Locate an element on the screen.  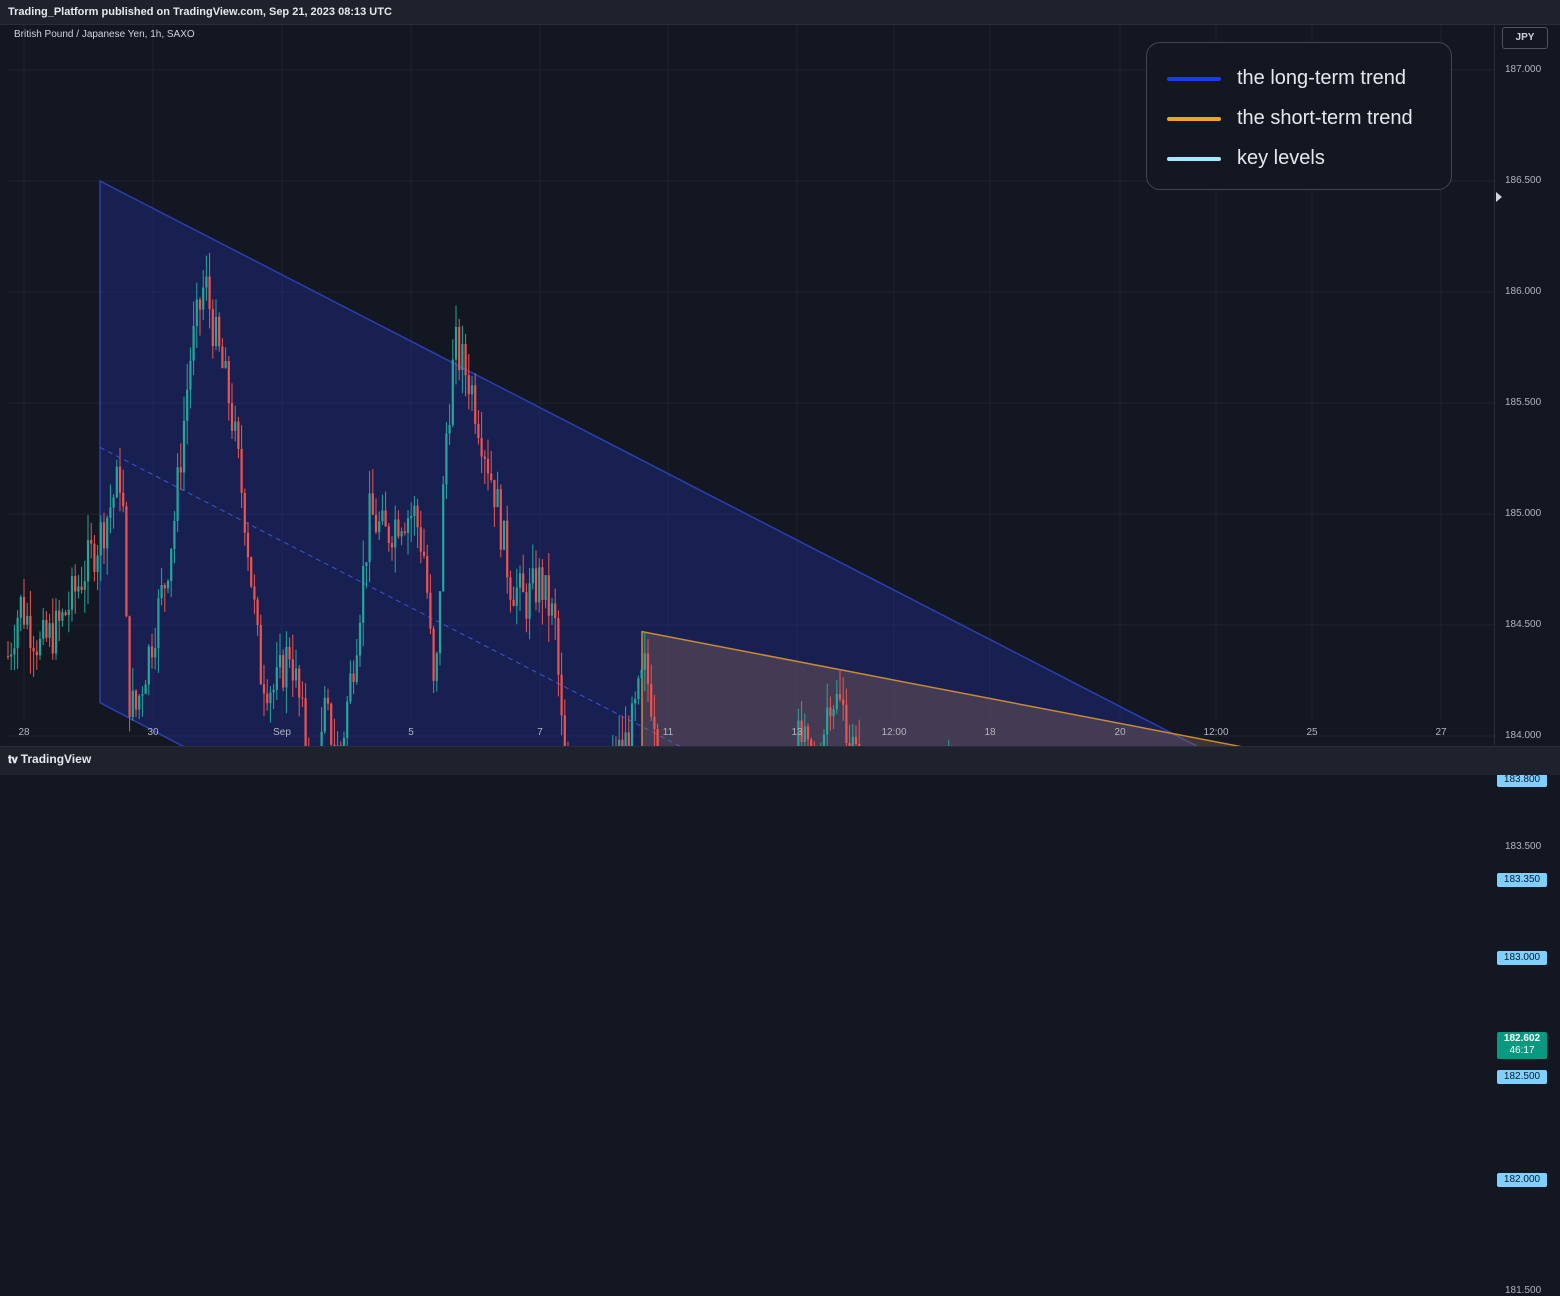
key-level-tag: 183.800 is located at coordinates (1522, 780).